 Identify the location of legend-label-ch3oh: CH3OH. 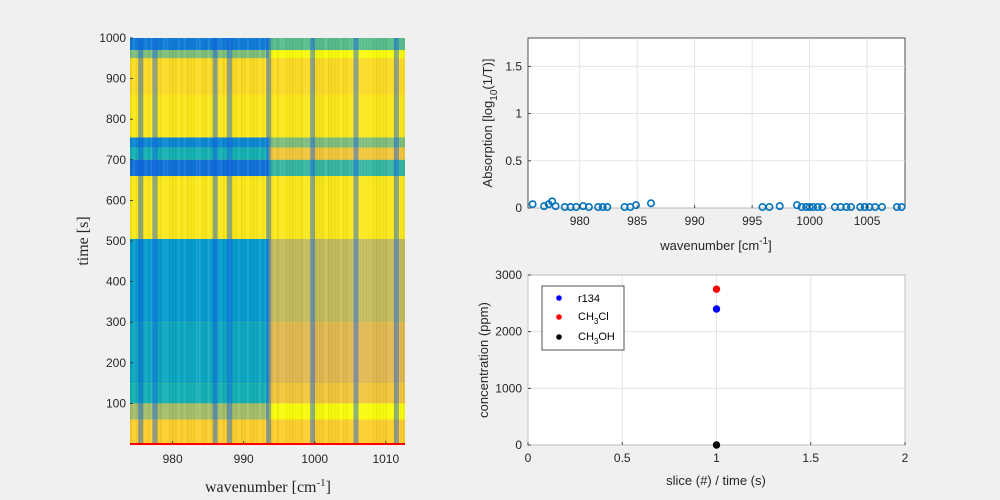
(596, 338).